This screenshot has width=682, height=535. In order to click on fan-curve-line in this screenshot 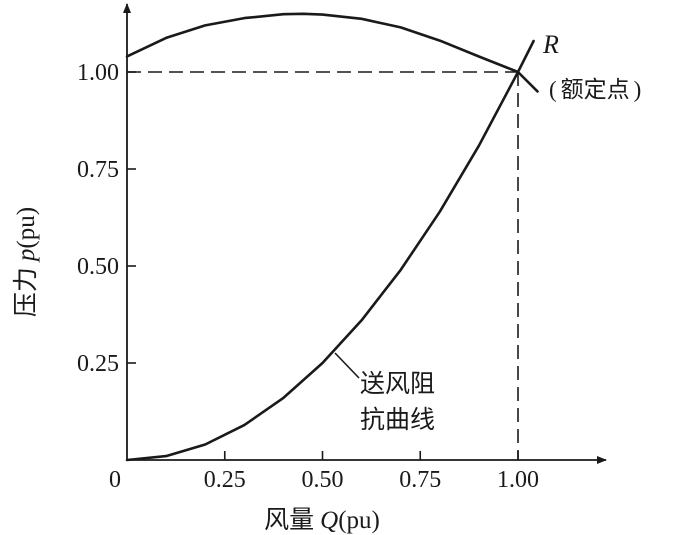, I will do `click(332, 52)`.